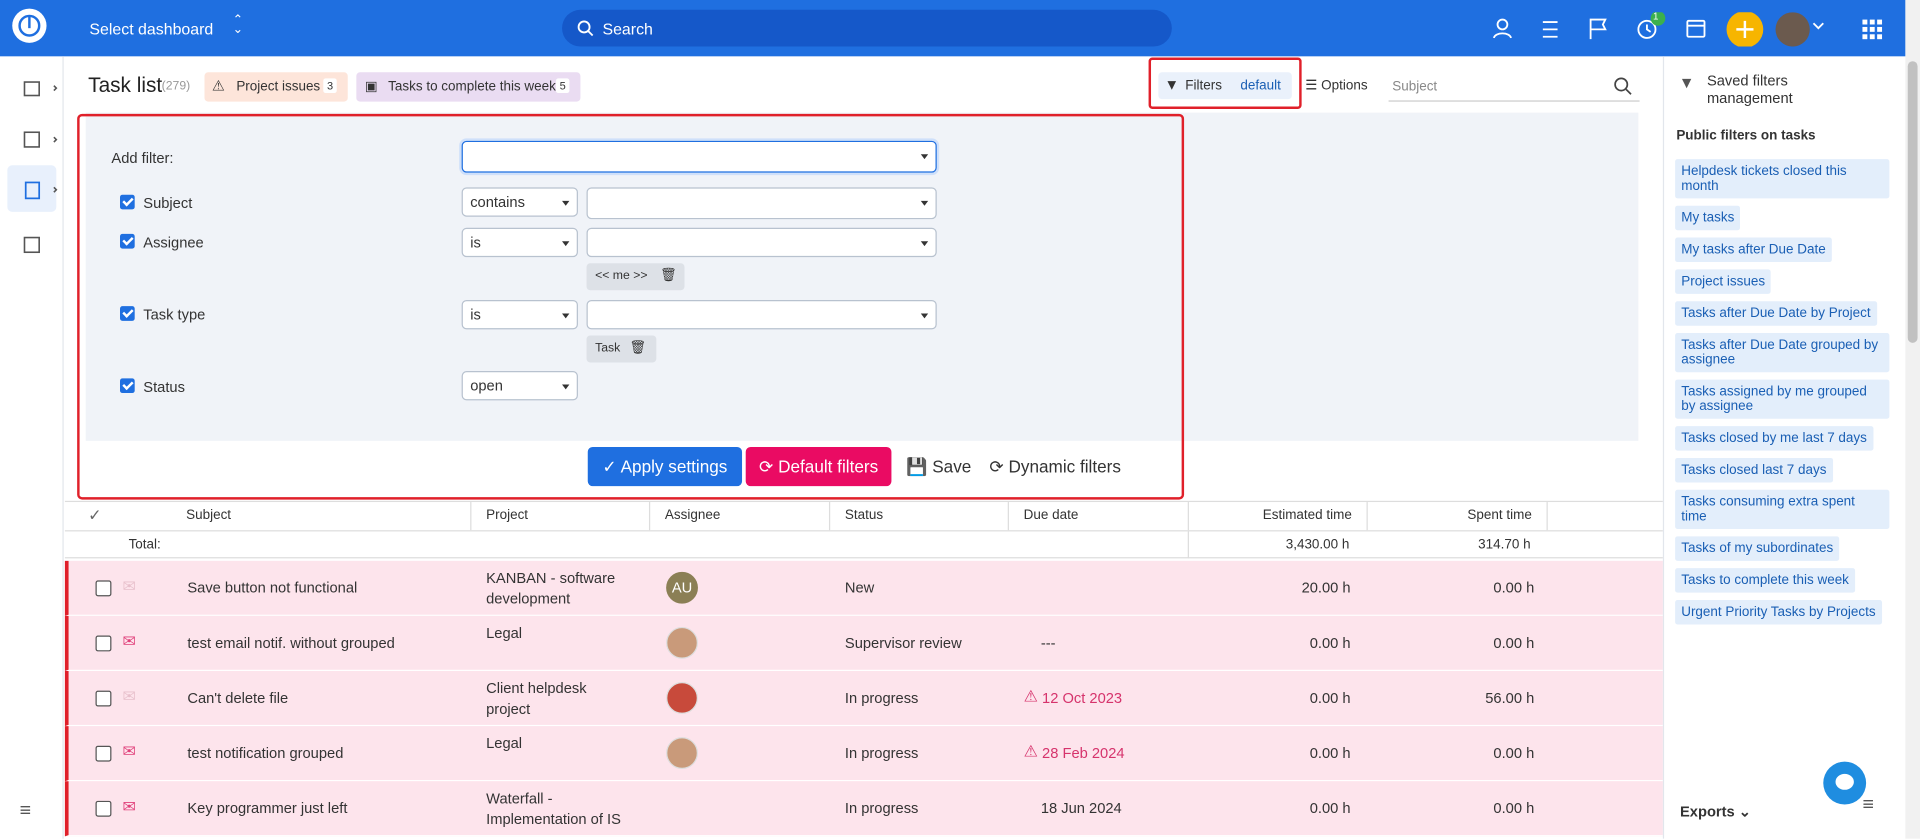 The height and width of the screenshot is (839, 1920). What do you see at coordinates (1336, 86) in the screenshot?
I see `options-button: ☰ Options` at bounding box center [1336, 86].